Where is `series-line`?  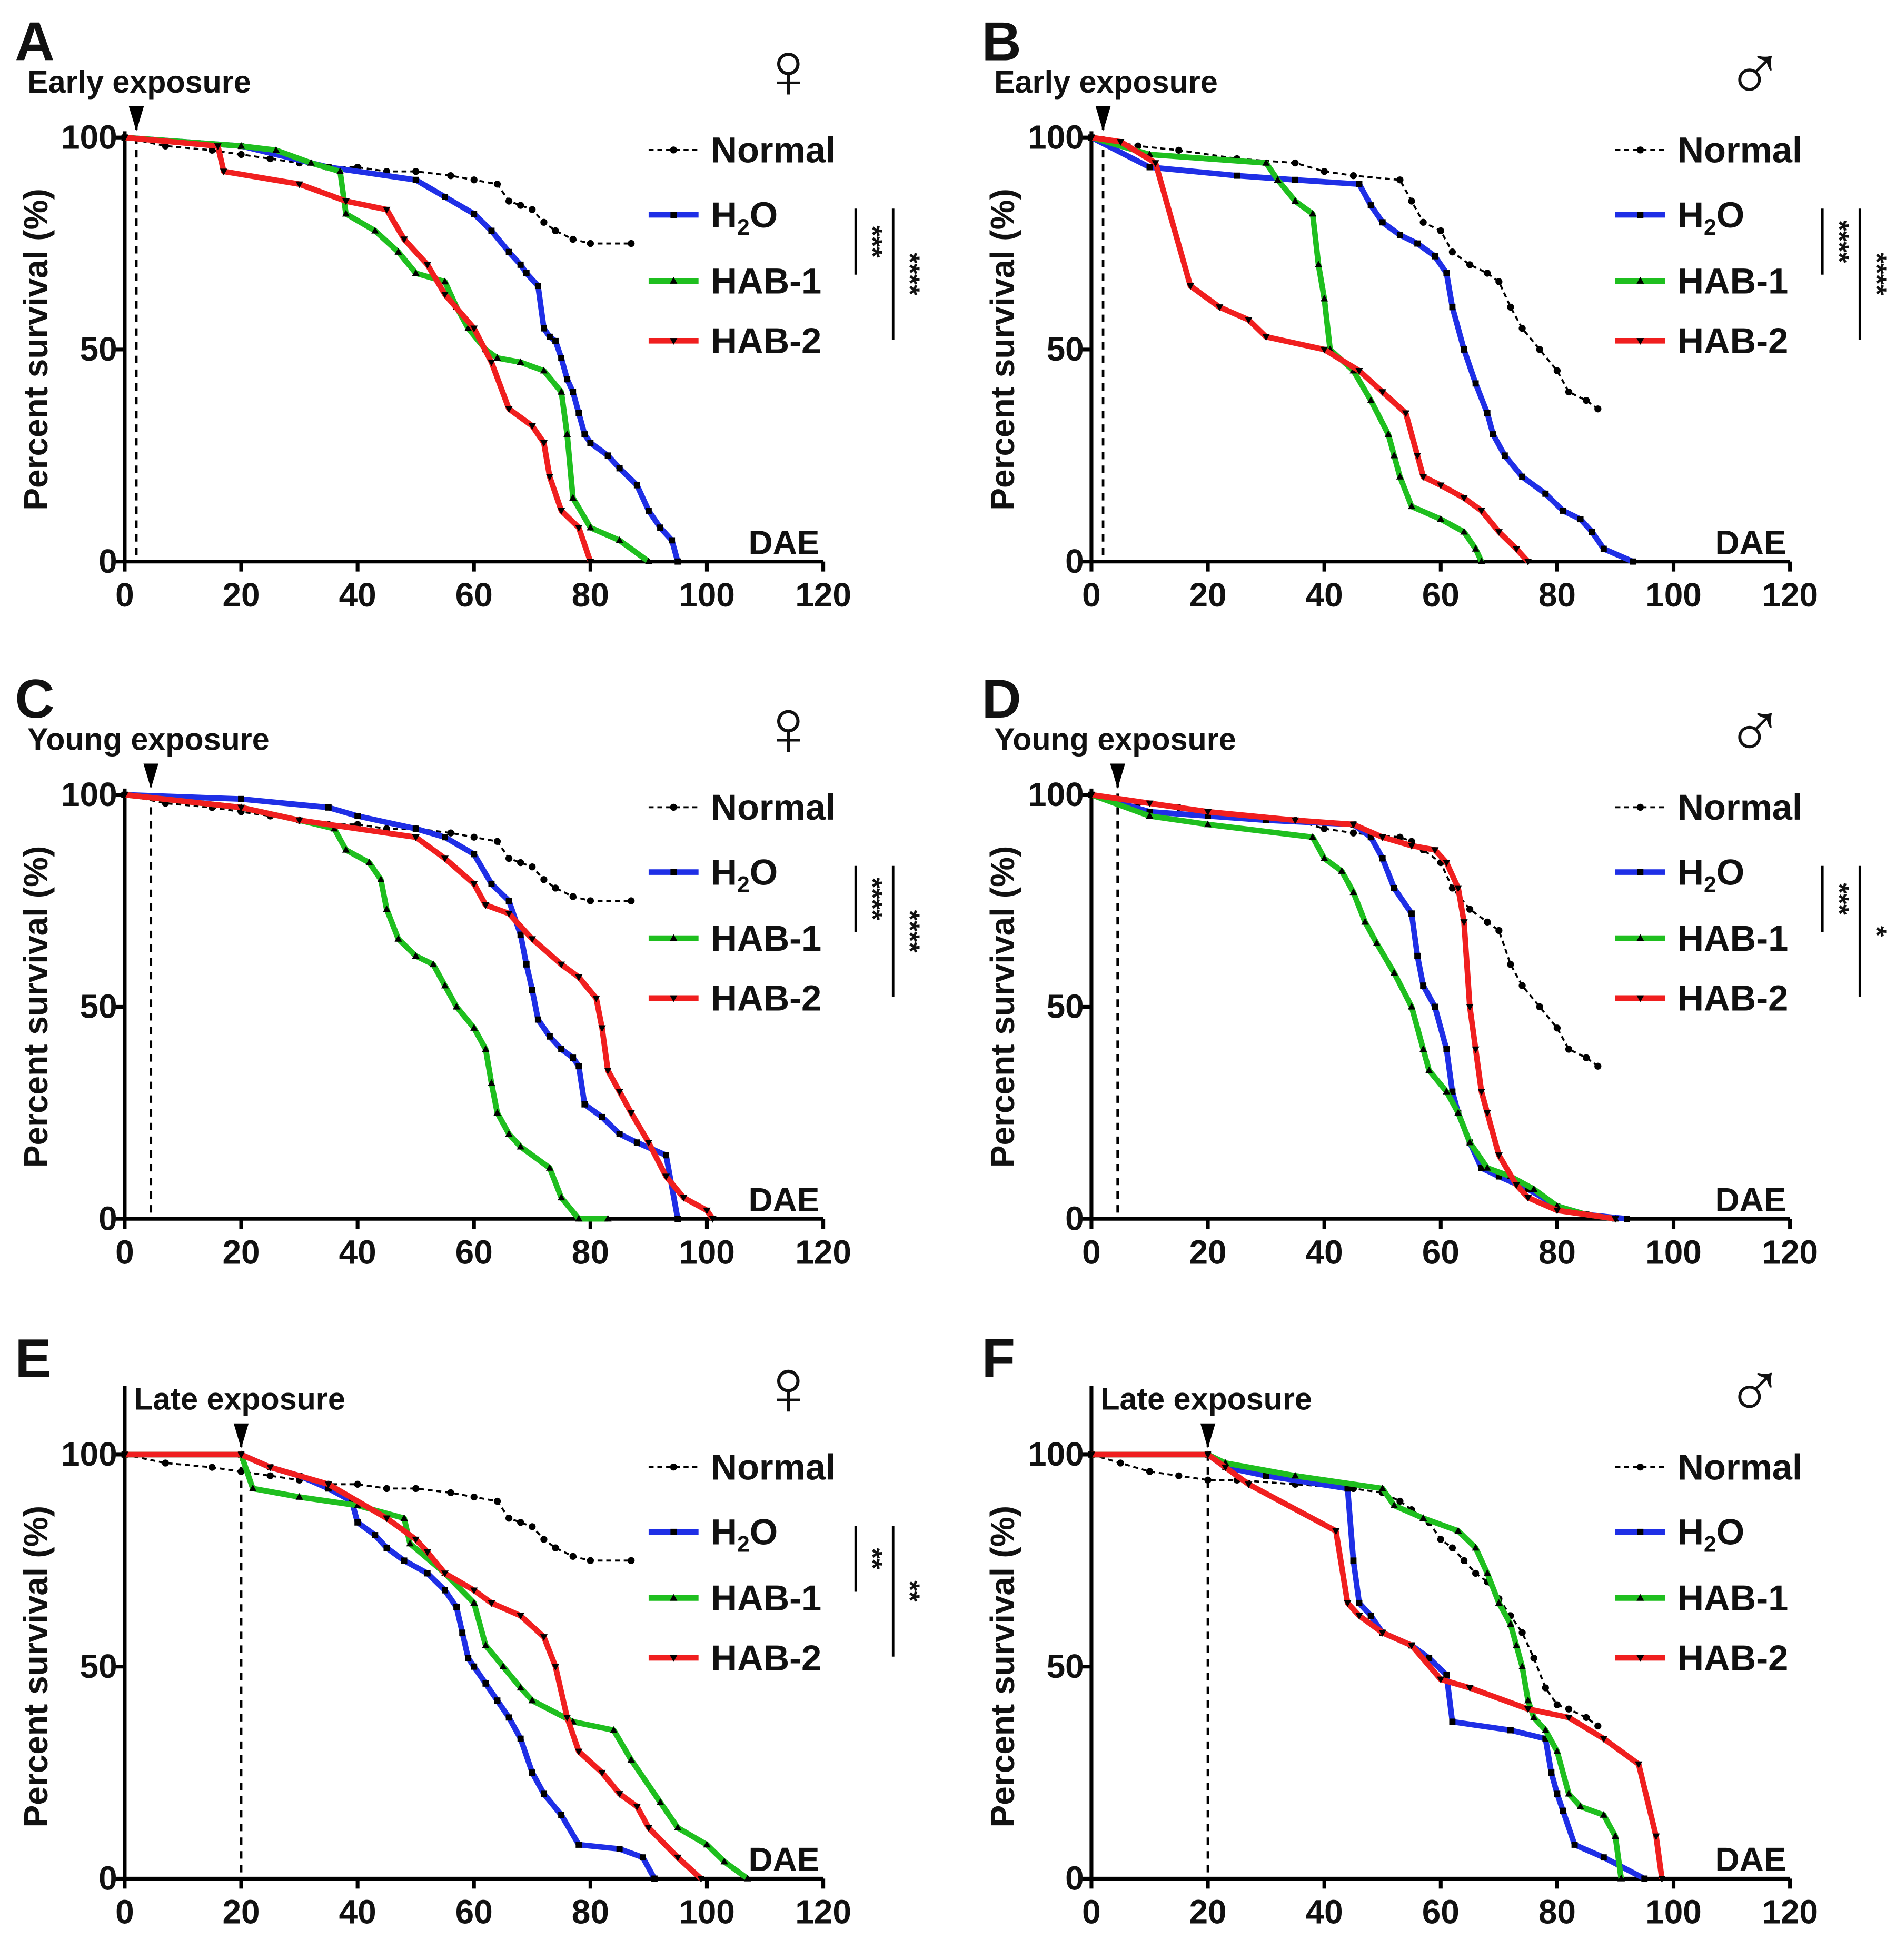
series-line is located at coordinates (377, 847).